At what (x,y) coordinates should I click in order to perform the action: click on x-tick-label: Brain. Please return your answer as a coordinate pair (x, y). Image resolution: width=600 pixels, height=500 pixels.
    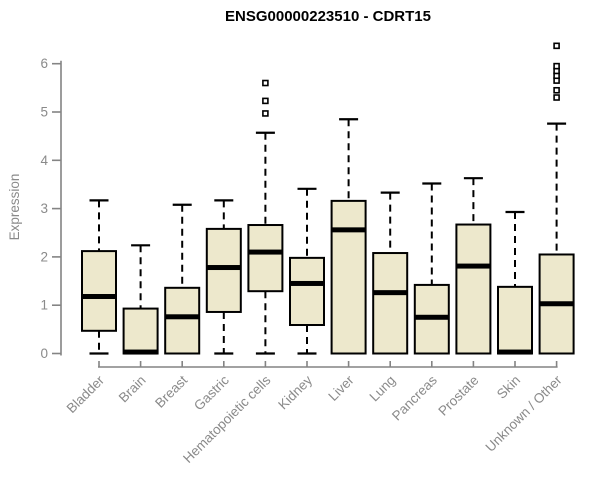
    Looking at the image, I should click on (132, 389).